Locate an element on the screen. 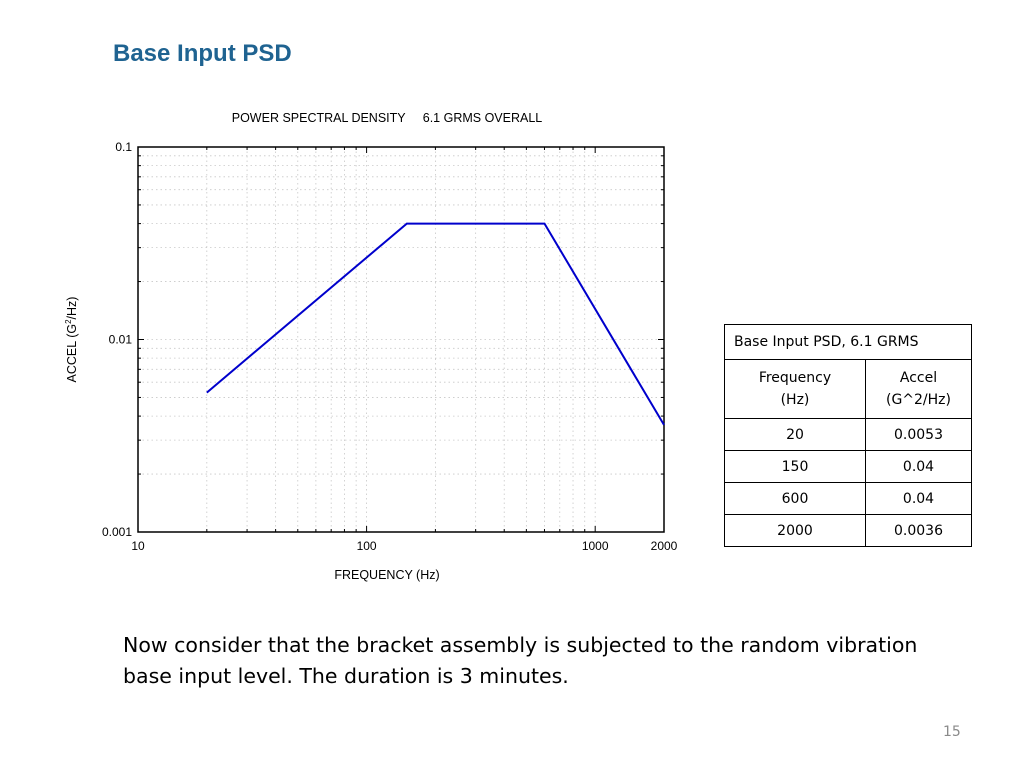 This screenshot has width=1024, height=768. x-tick-label: 10 is located at coordinates (138, 546).